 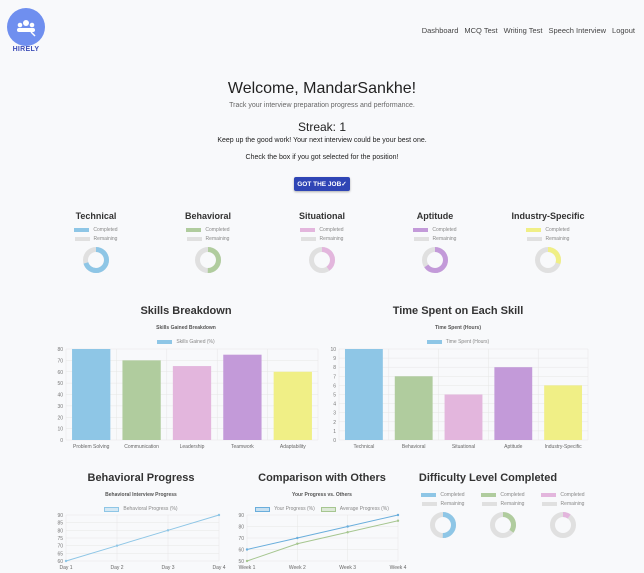 I want to click on y-tick-label: 10, so click(x=333, y=350).